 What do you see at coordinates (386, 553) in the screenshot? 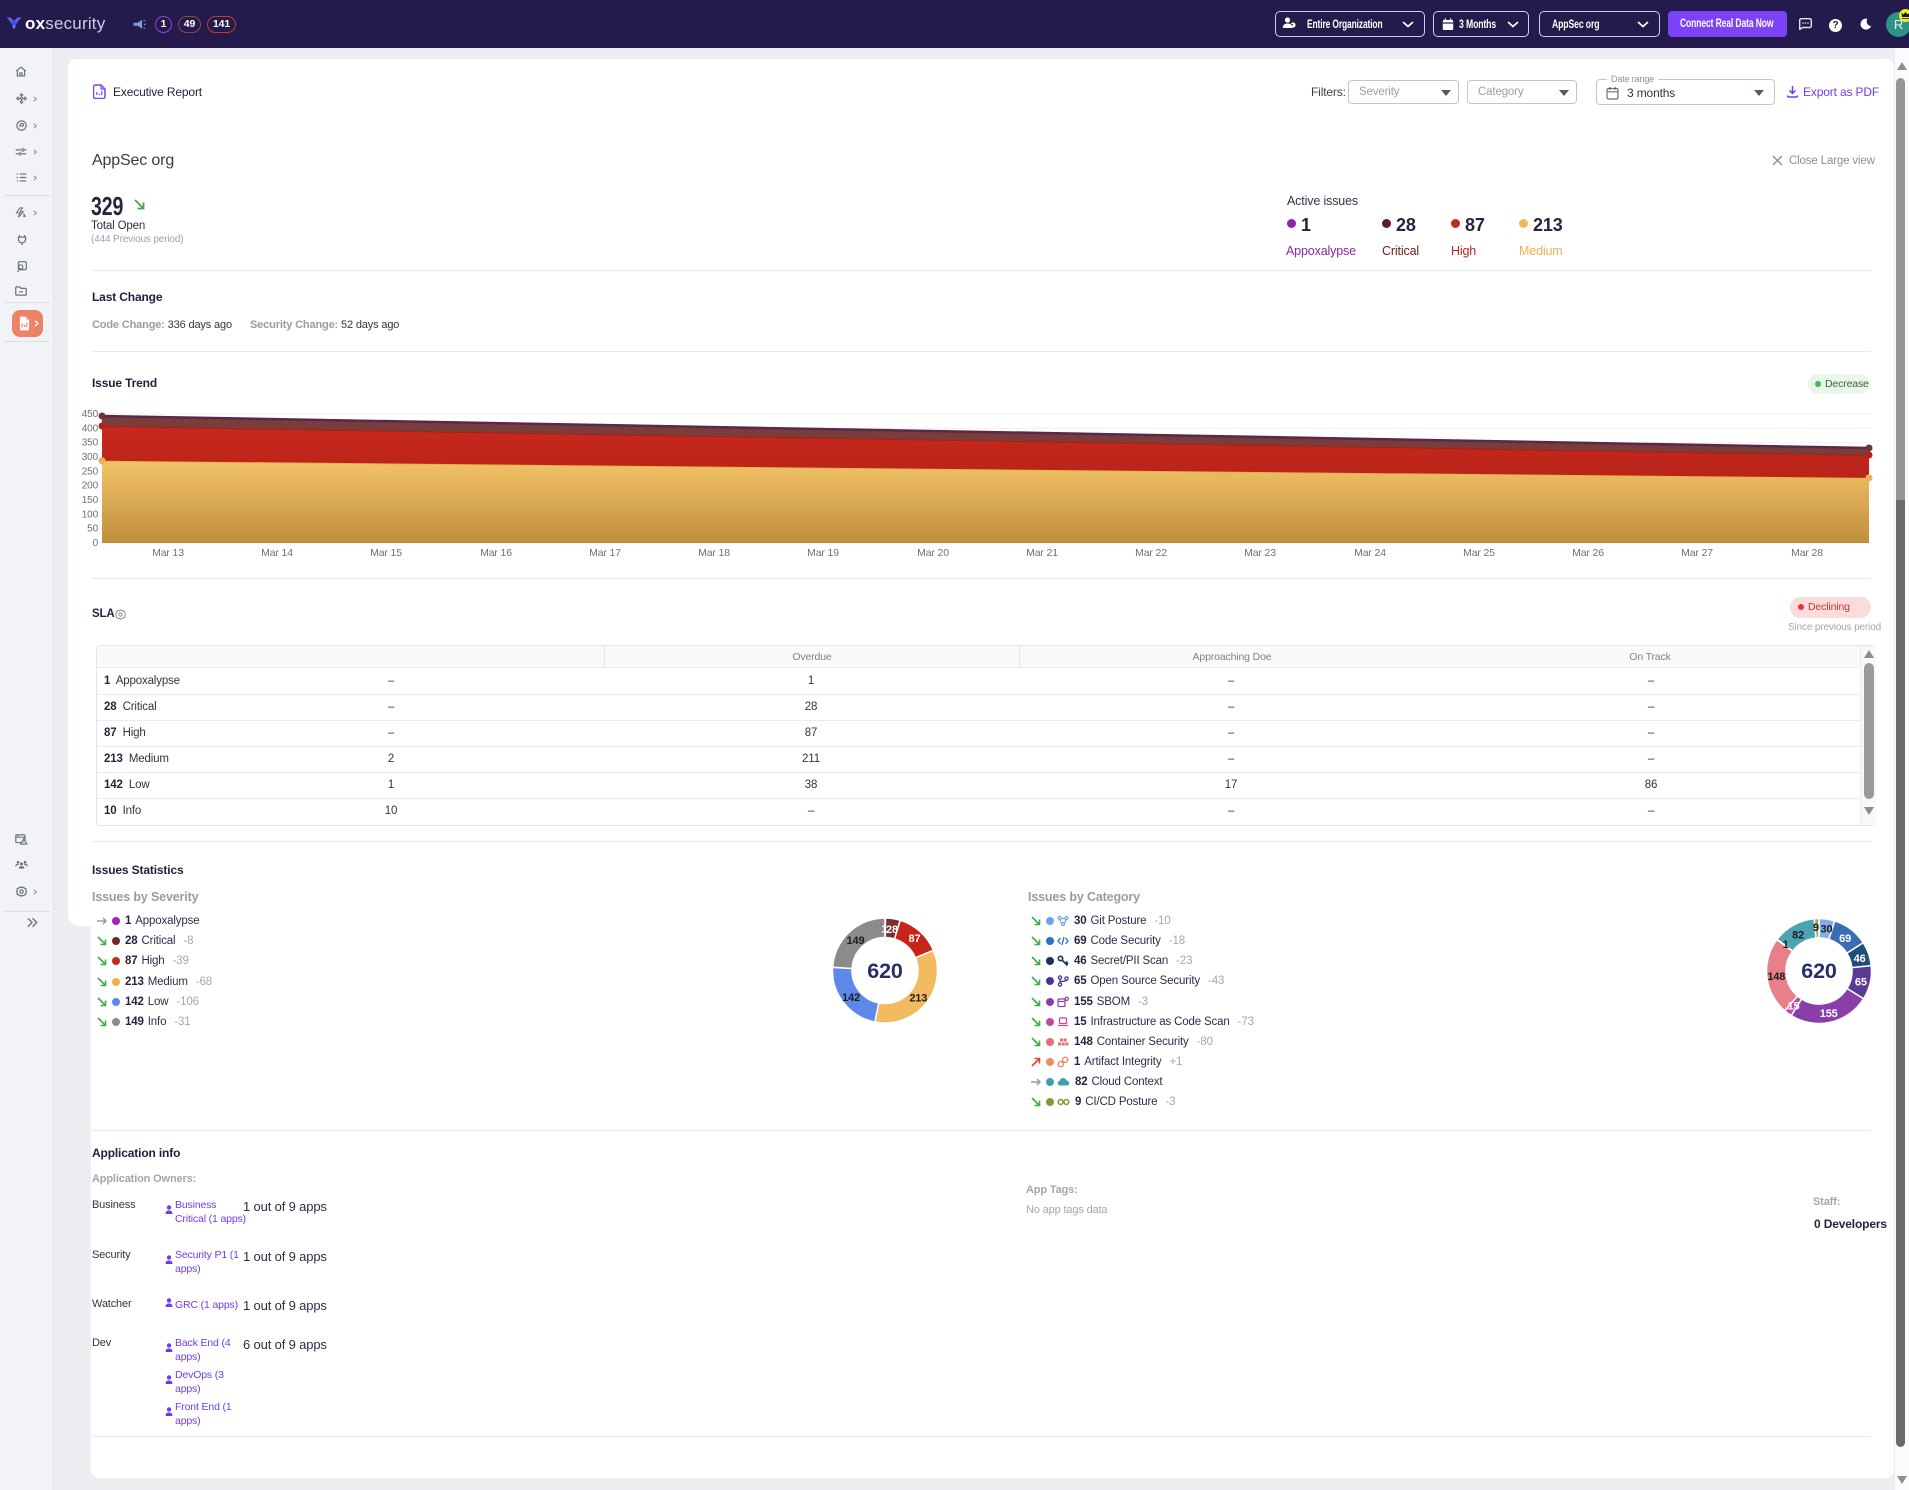
I see `svg-text: Mar 15` at bounding box center [386, 553].